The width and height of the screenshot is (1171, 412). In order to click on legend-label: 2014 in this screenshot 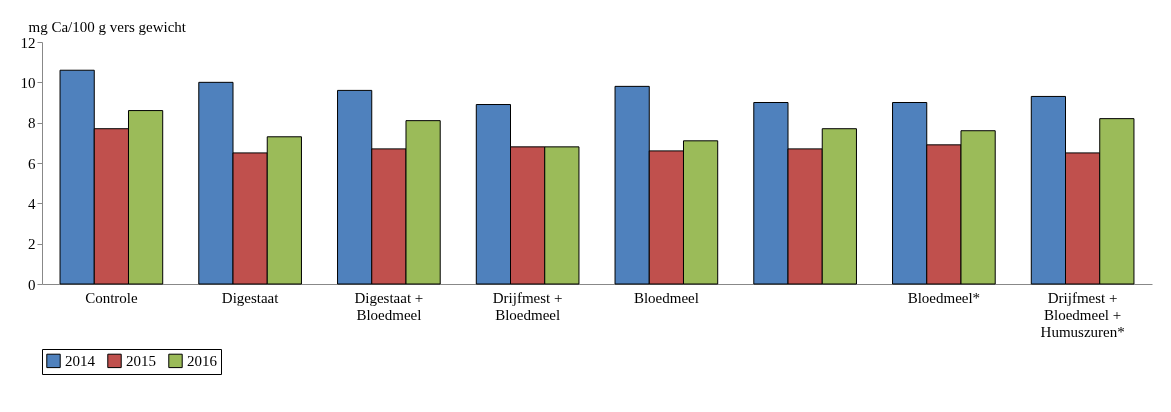, I will do `click(80, 360)`.